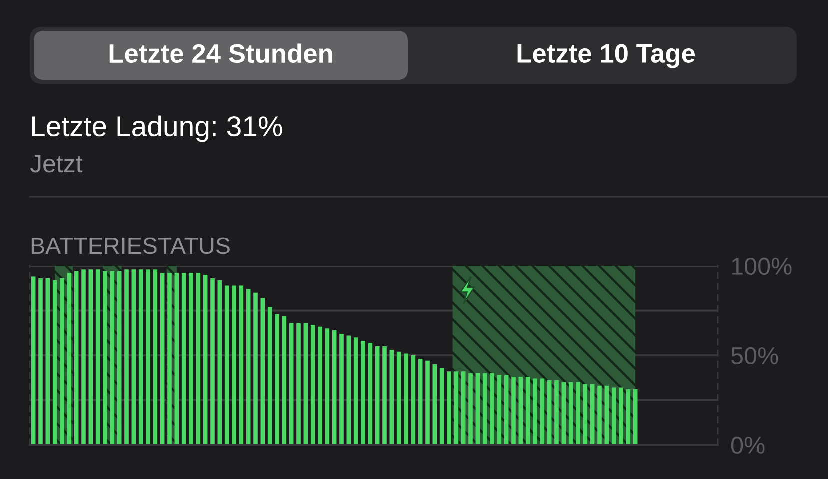 Image resolution: width=828 pixels, height=479 pixels. Describe the element at coordinates (748, 445) in the screenshot. I see `y-tick-label: 0%` at that location.